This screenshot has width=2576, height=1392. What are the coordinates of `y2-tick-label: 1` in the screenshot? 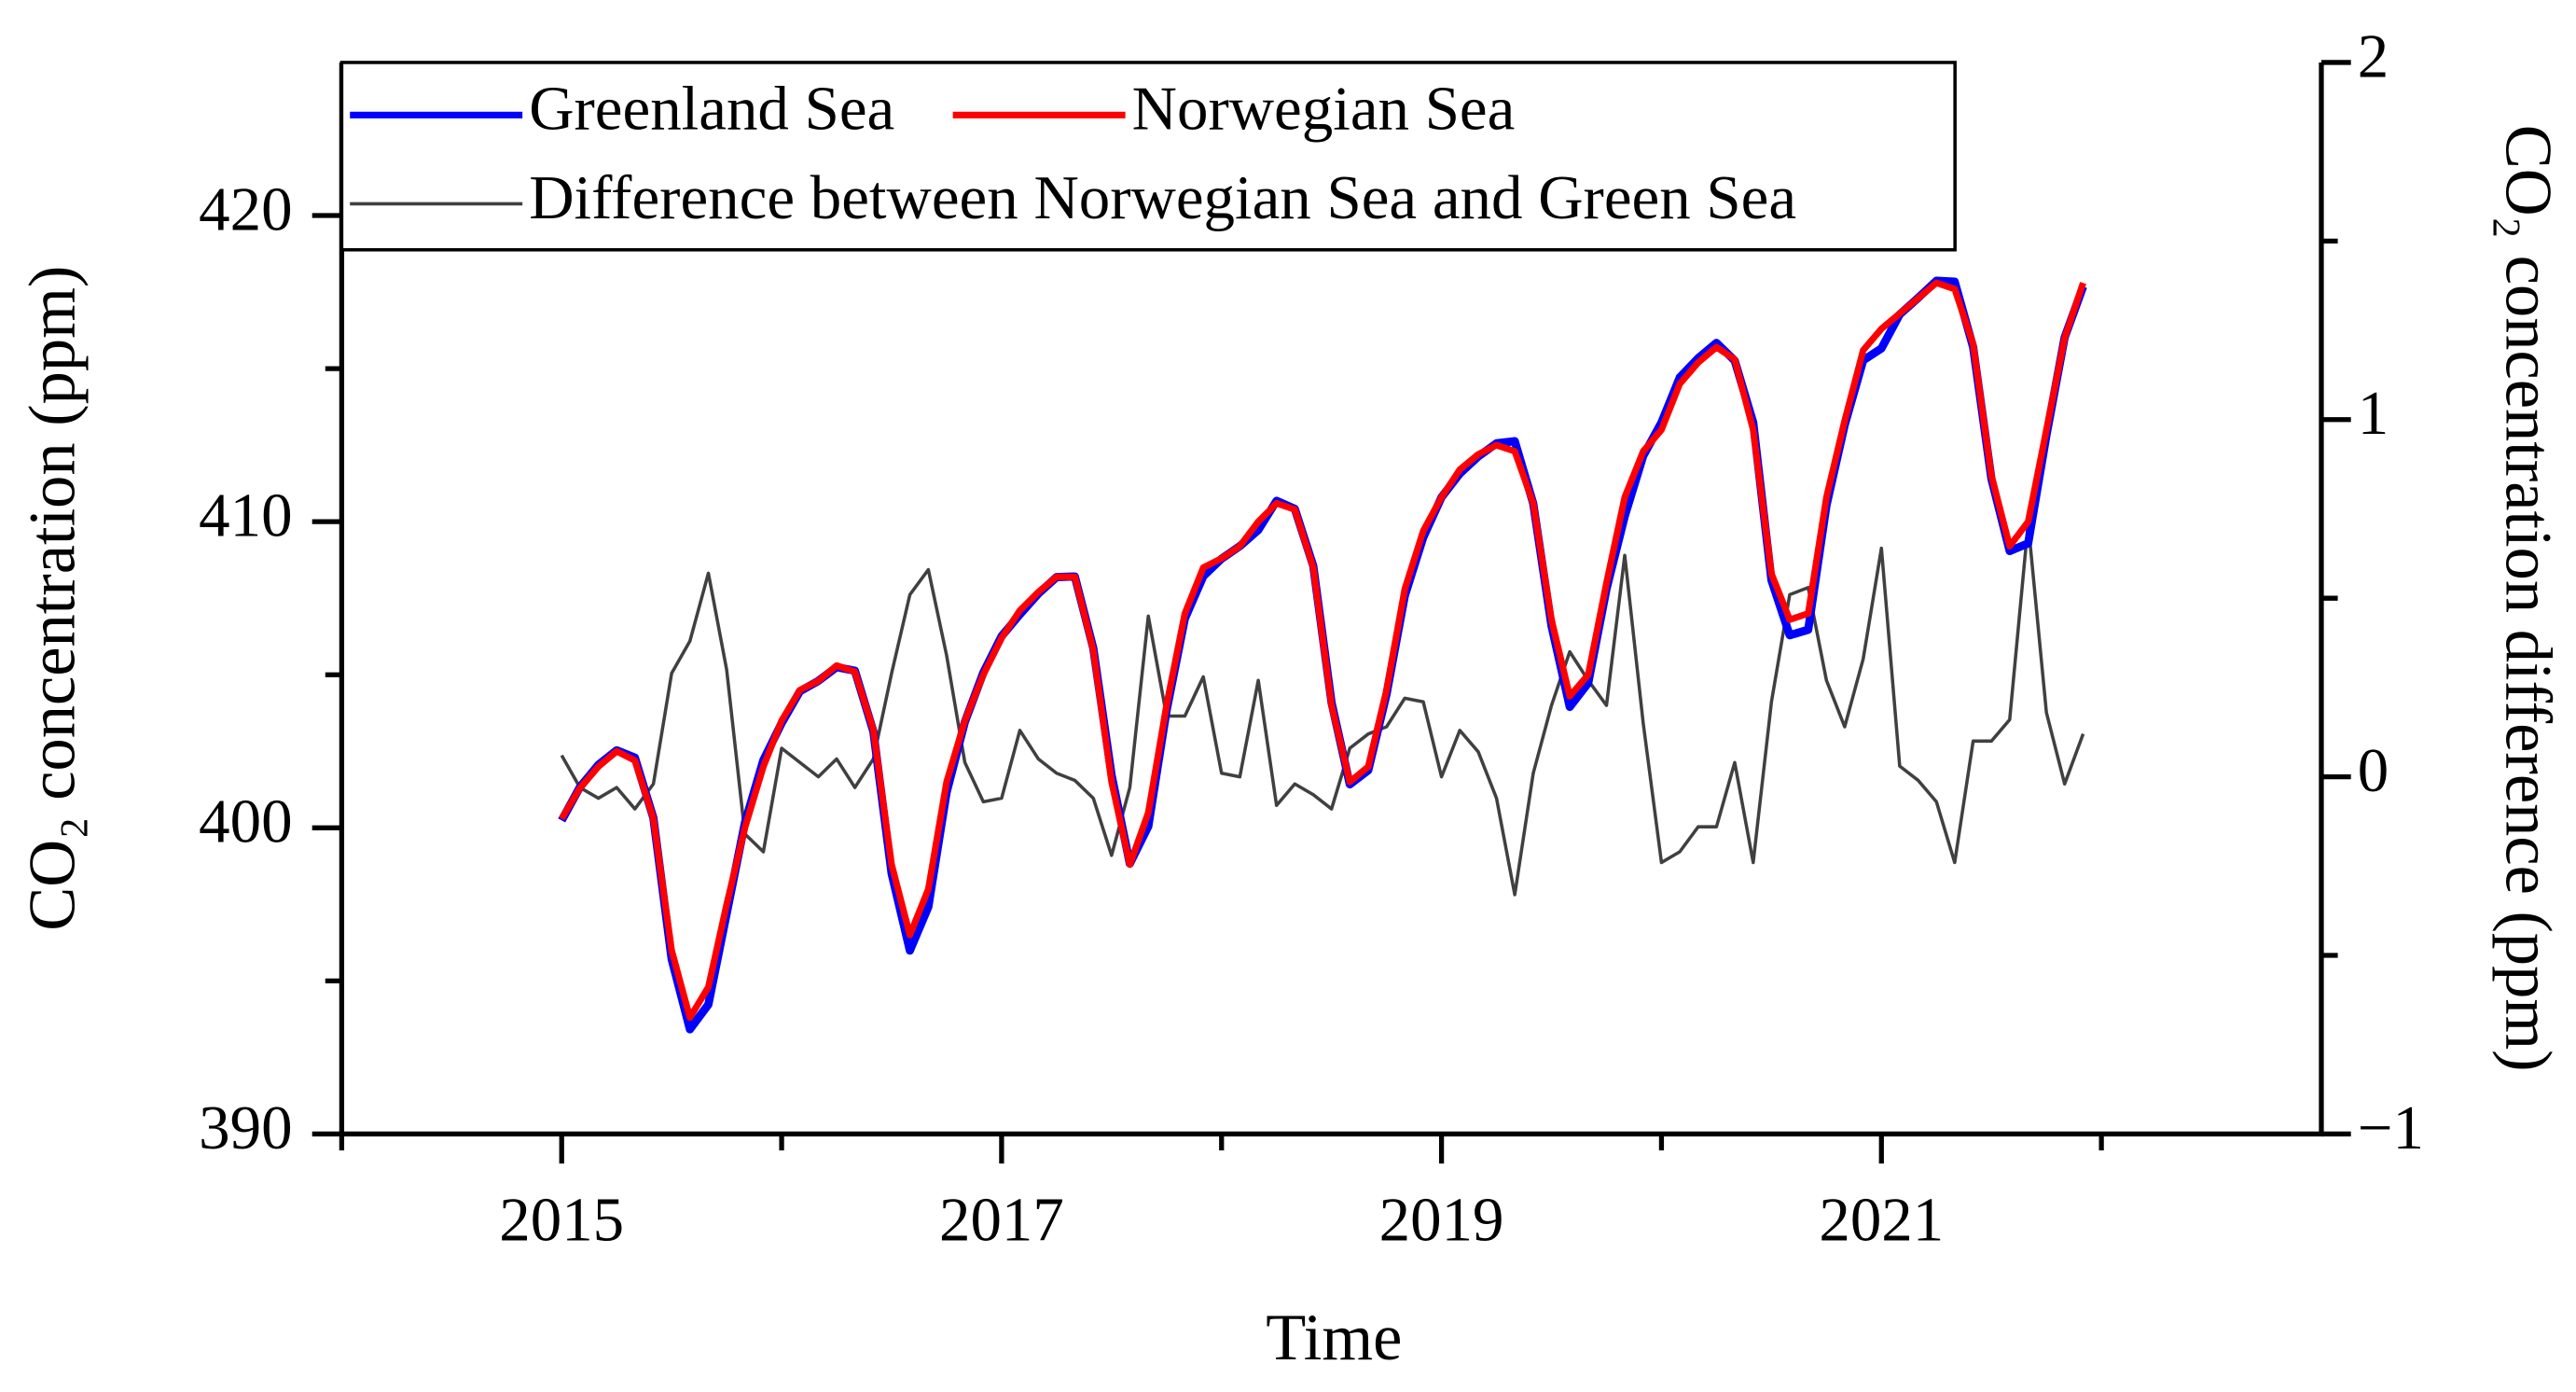 It's located at (2373, 413).